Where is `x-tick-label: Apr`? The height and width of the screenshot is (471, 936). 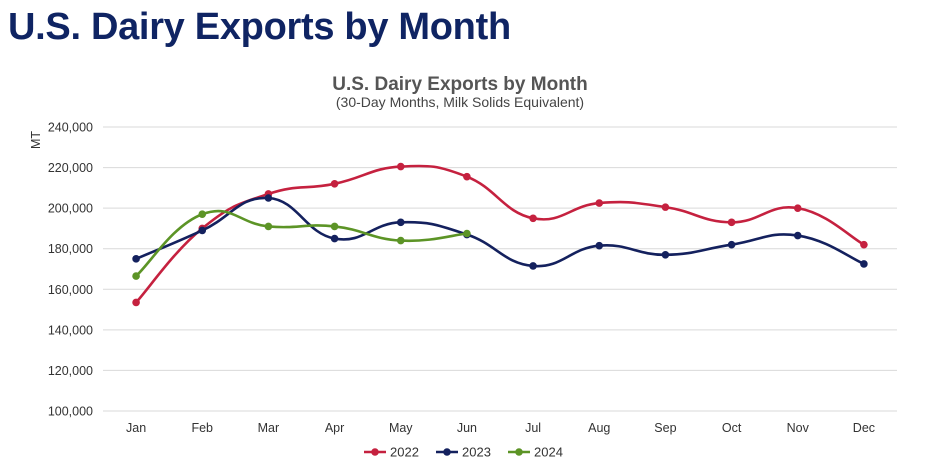
x-tick-label: Apr is located at coordinates (334, 428).